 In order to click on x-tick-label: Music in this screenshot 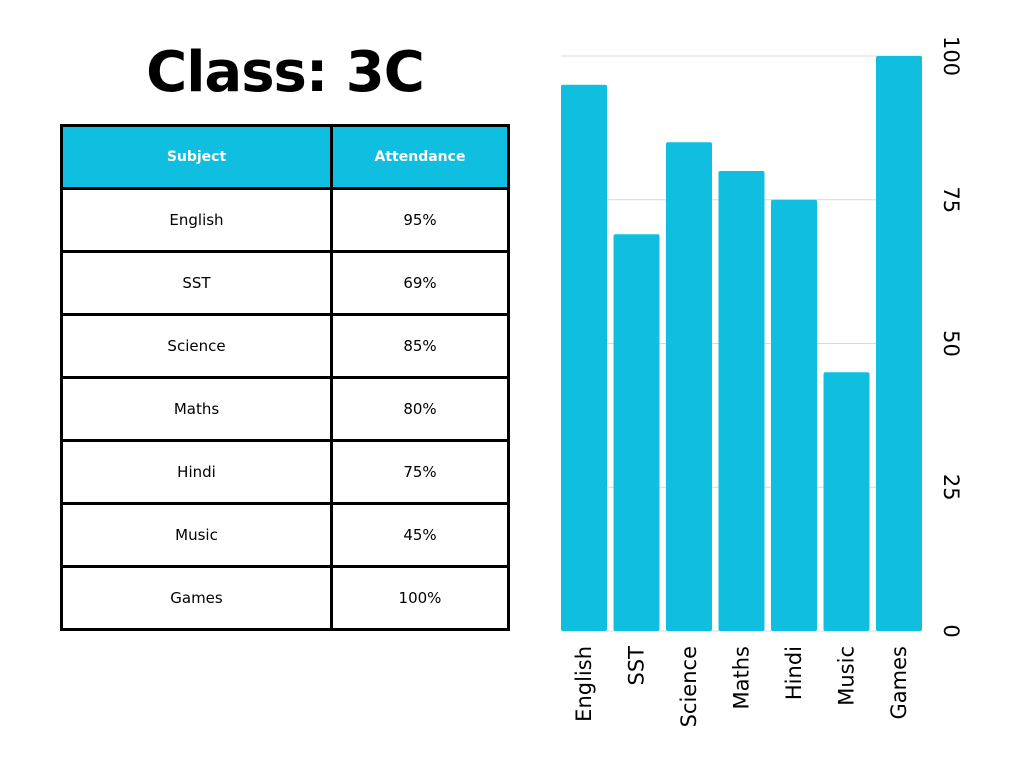, I will do `click(847, 676)`.